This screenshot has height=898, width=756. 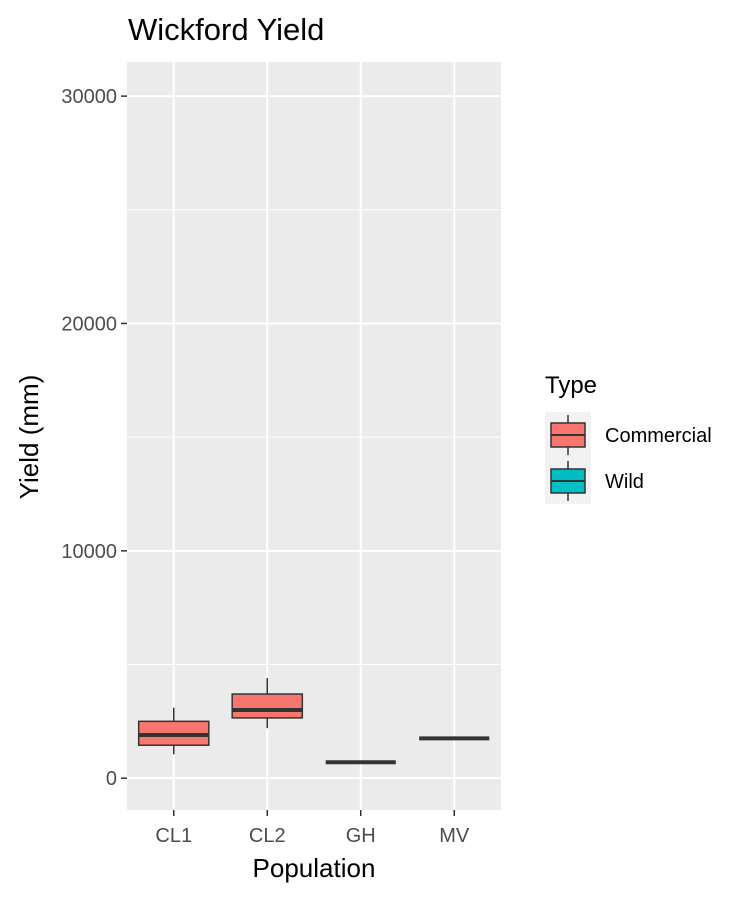 What do you see at coordinates (89, 552) in the screenshot?
I see `y-tick-label: 10000` at bounding box center [89, 552].